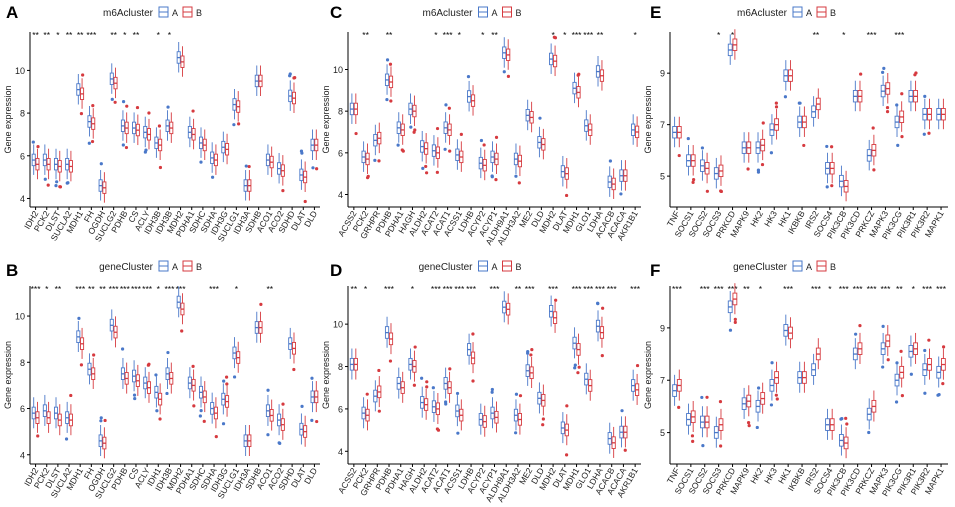 Image resolution: width=955 pixels, height=507 pixels. What do you see at coordinates (508, 58) in the screenshot?
I see `box-aldh9a1-b` at bounding box center [508, 58].